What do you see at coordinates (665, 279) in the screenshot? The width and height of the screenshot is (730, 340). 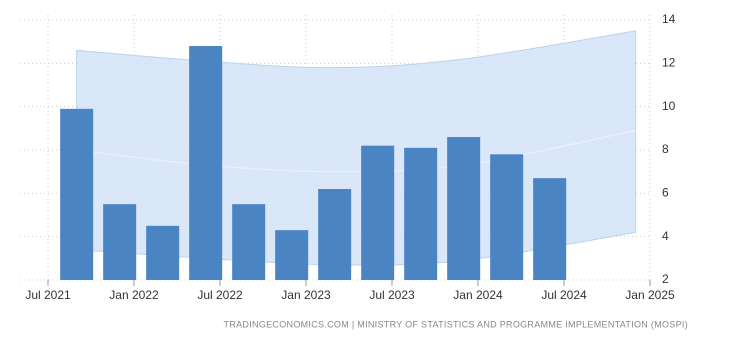 I see `y-tick-label: 2` at bounding box center [665, 279].